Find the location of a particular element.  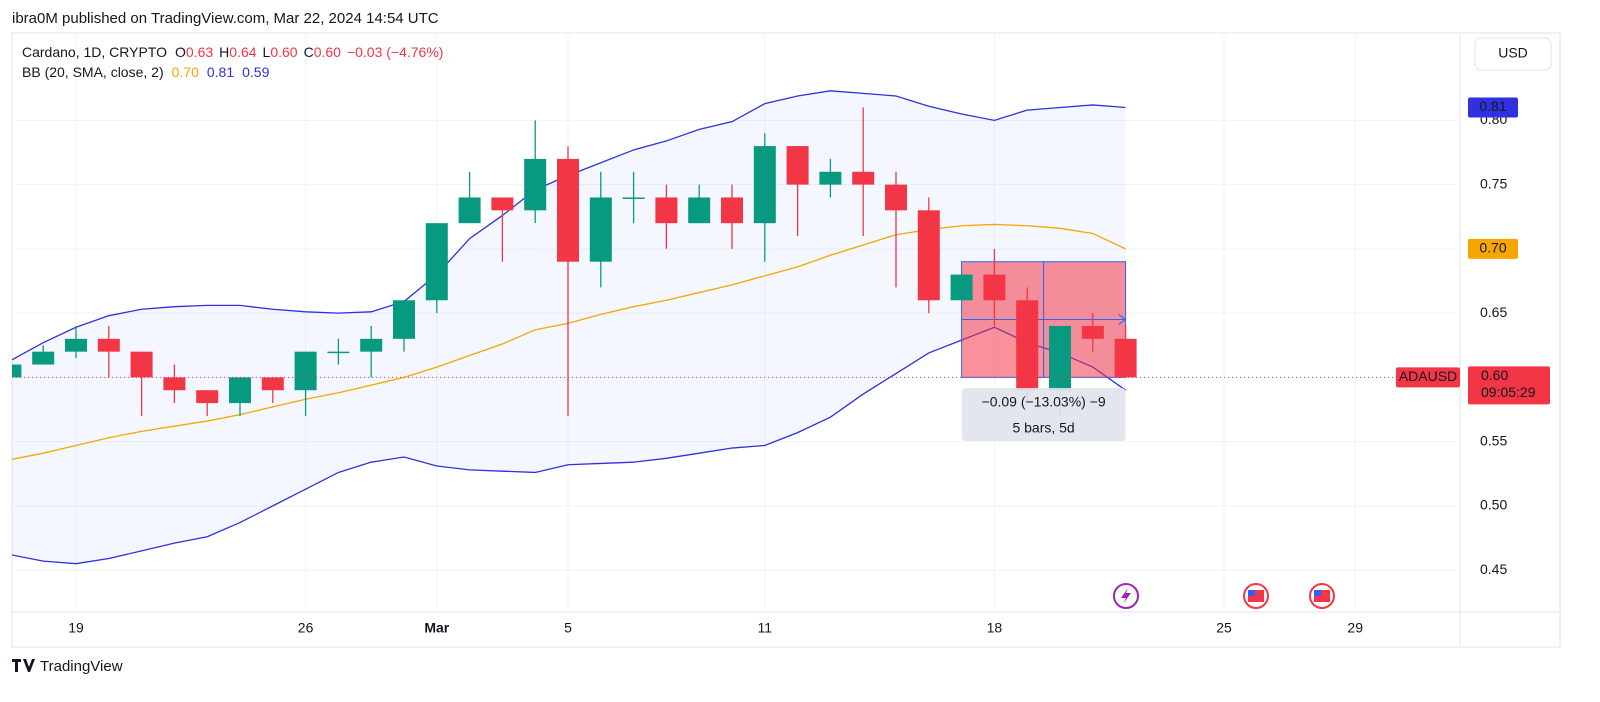

low-value: 0.60 is located at coordinates (283, 52).